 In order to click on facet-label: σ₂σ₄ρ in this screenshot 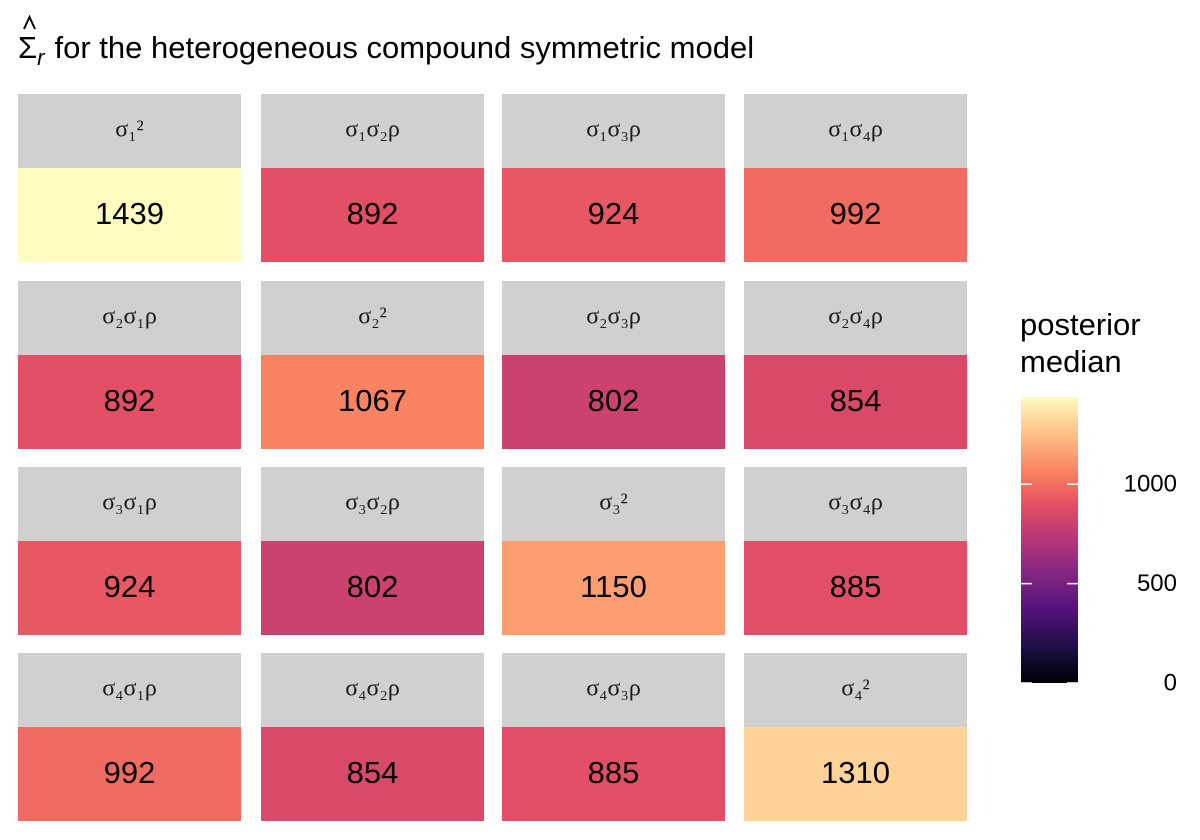, I will do `click(855, 317)`.